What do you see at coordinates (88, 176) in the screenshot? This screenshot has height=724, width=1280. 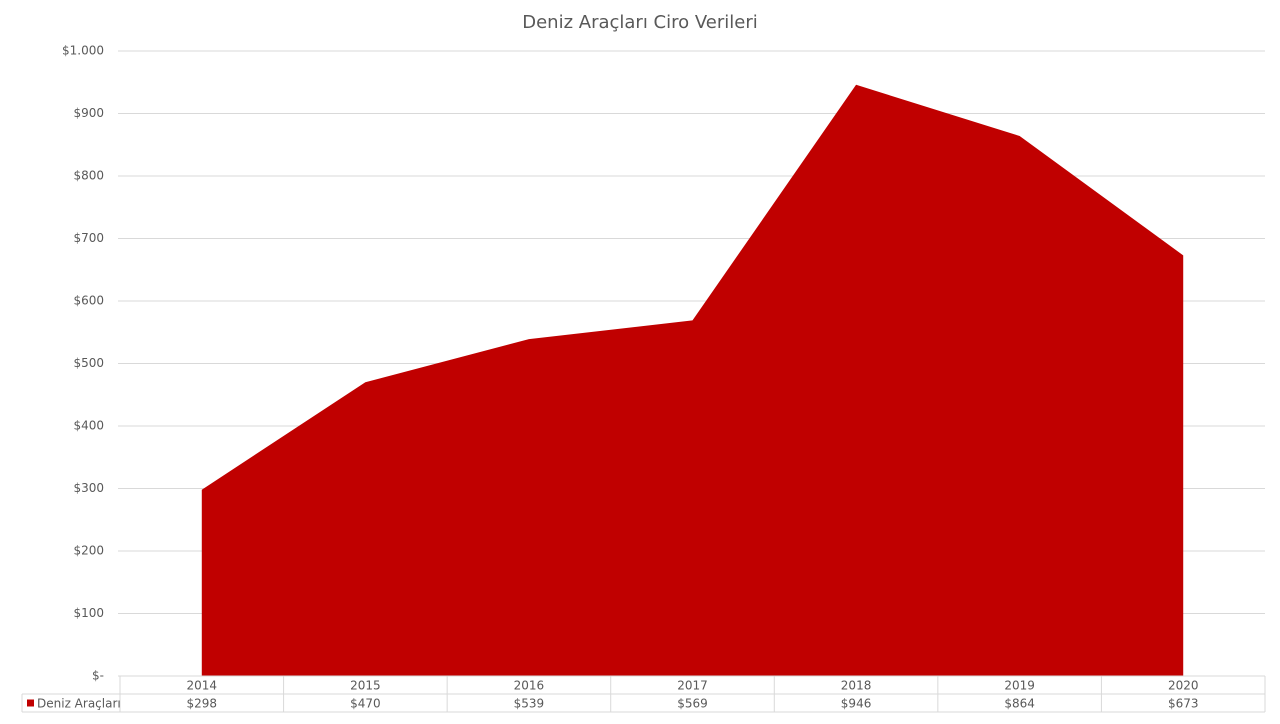 I see `y-tick-label: $800` at bounding box center [88, 176].